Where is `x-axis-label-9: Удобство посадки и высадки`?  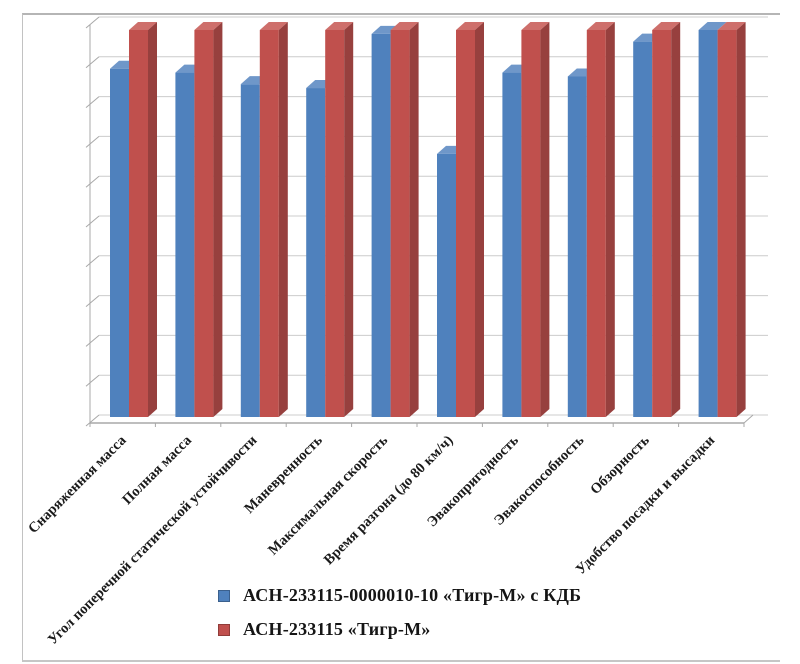
x-axis-label-9: Удобство посадки и высадки is located at coordinates (645, 505).